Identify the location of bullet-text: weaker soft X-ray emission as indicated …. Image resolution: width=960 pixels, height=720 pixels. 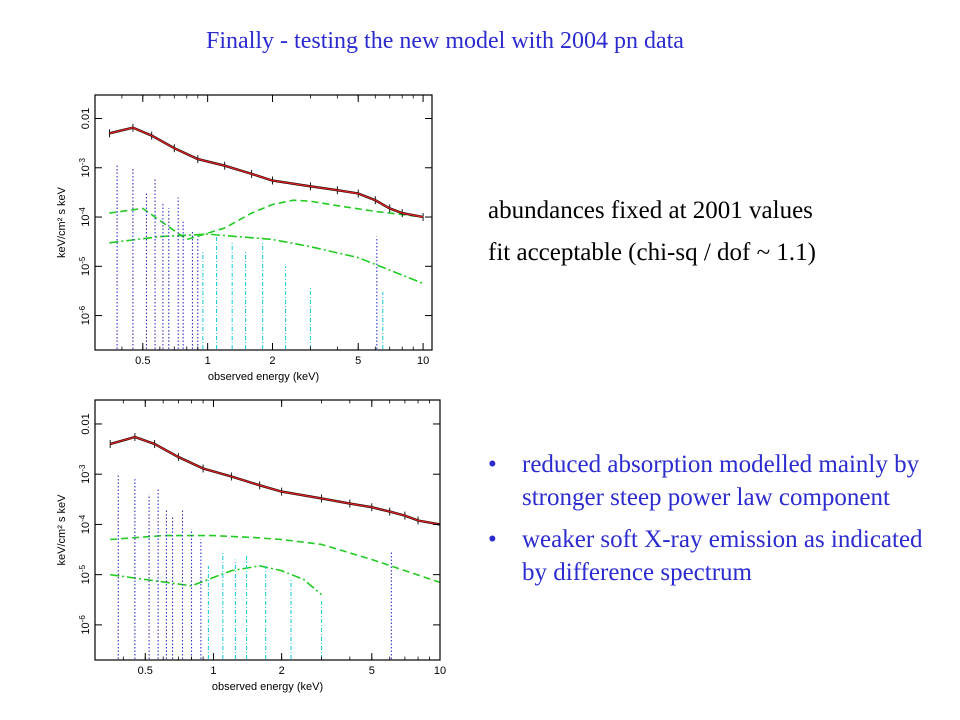
(722, 556).